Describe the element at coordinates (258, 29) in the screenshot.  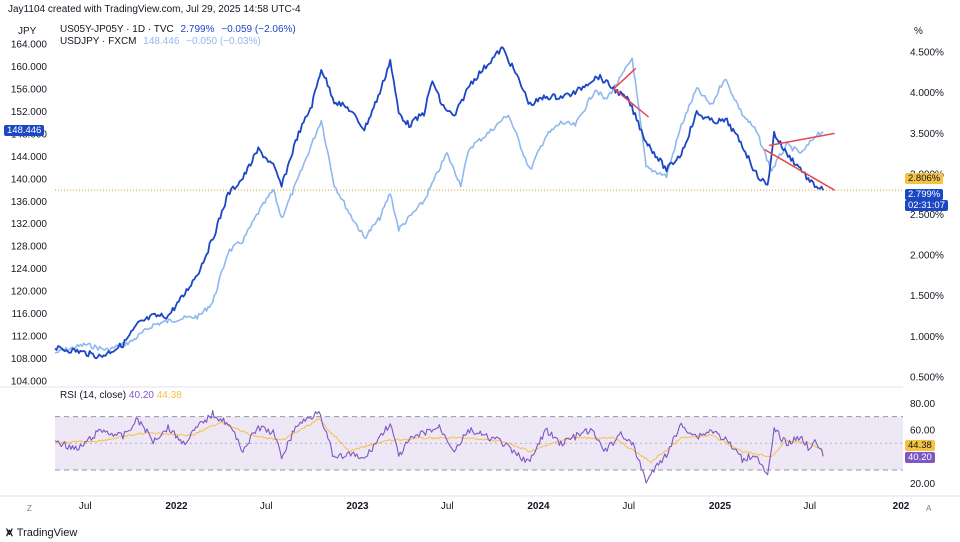
I see `legend-spread-change: −0.059 (−2.06%)` at that location.